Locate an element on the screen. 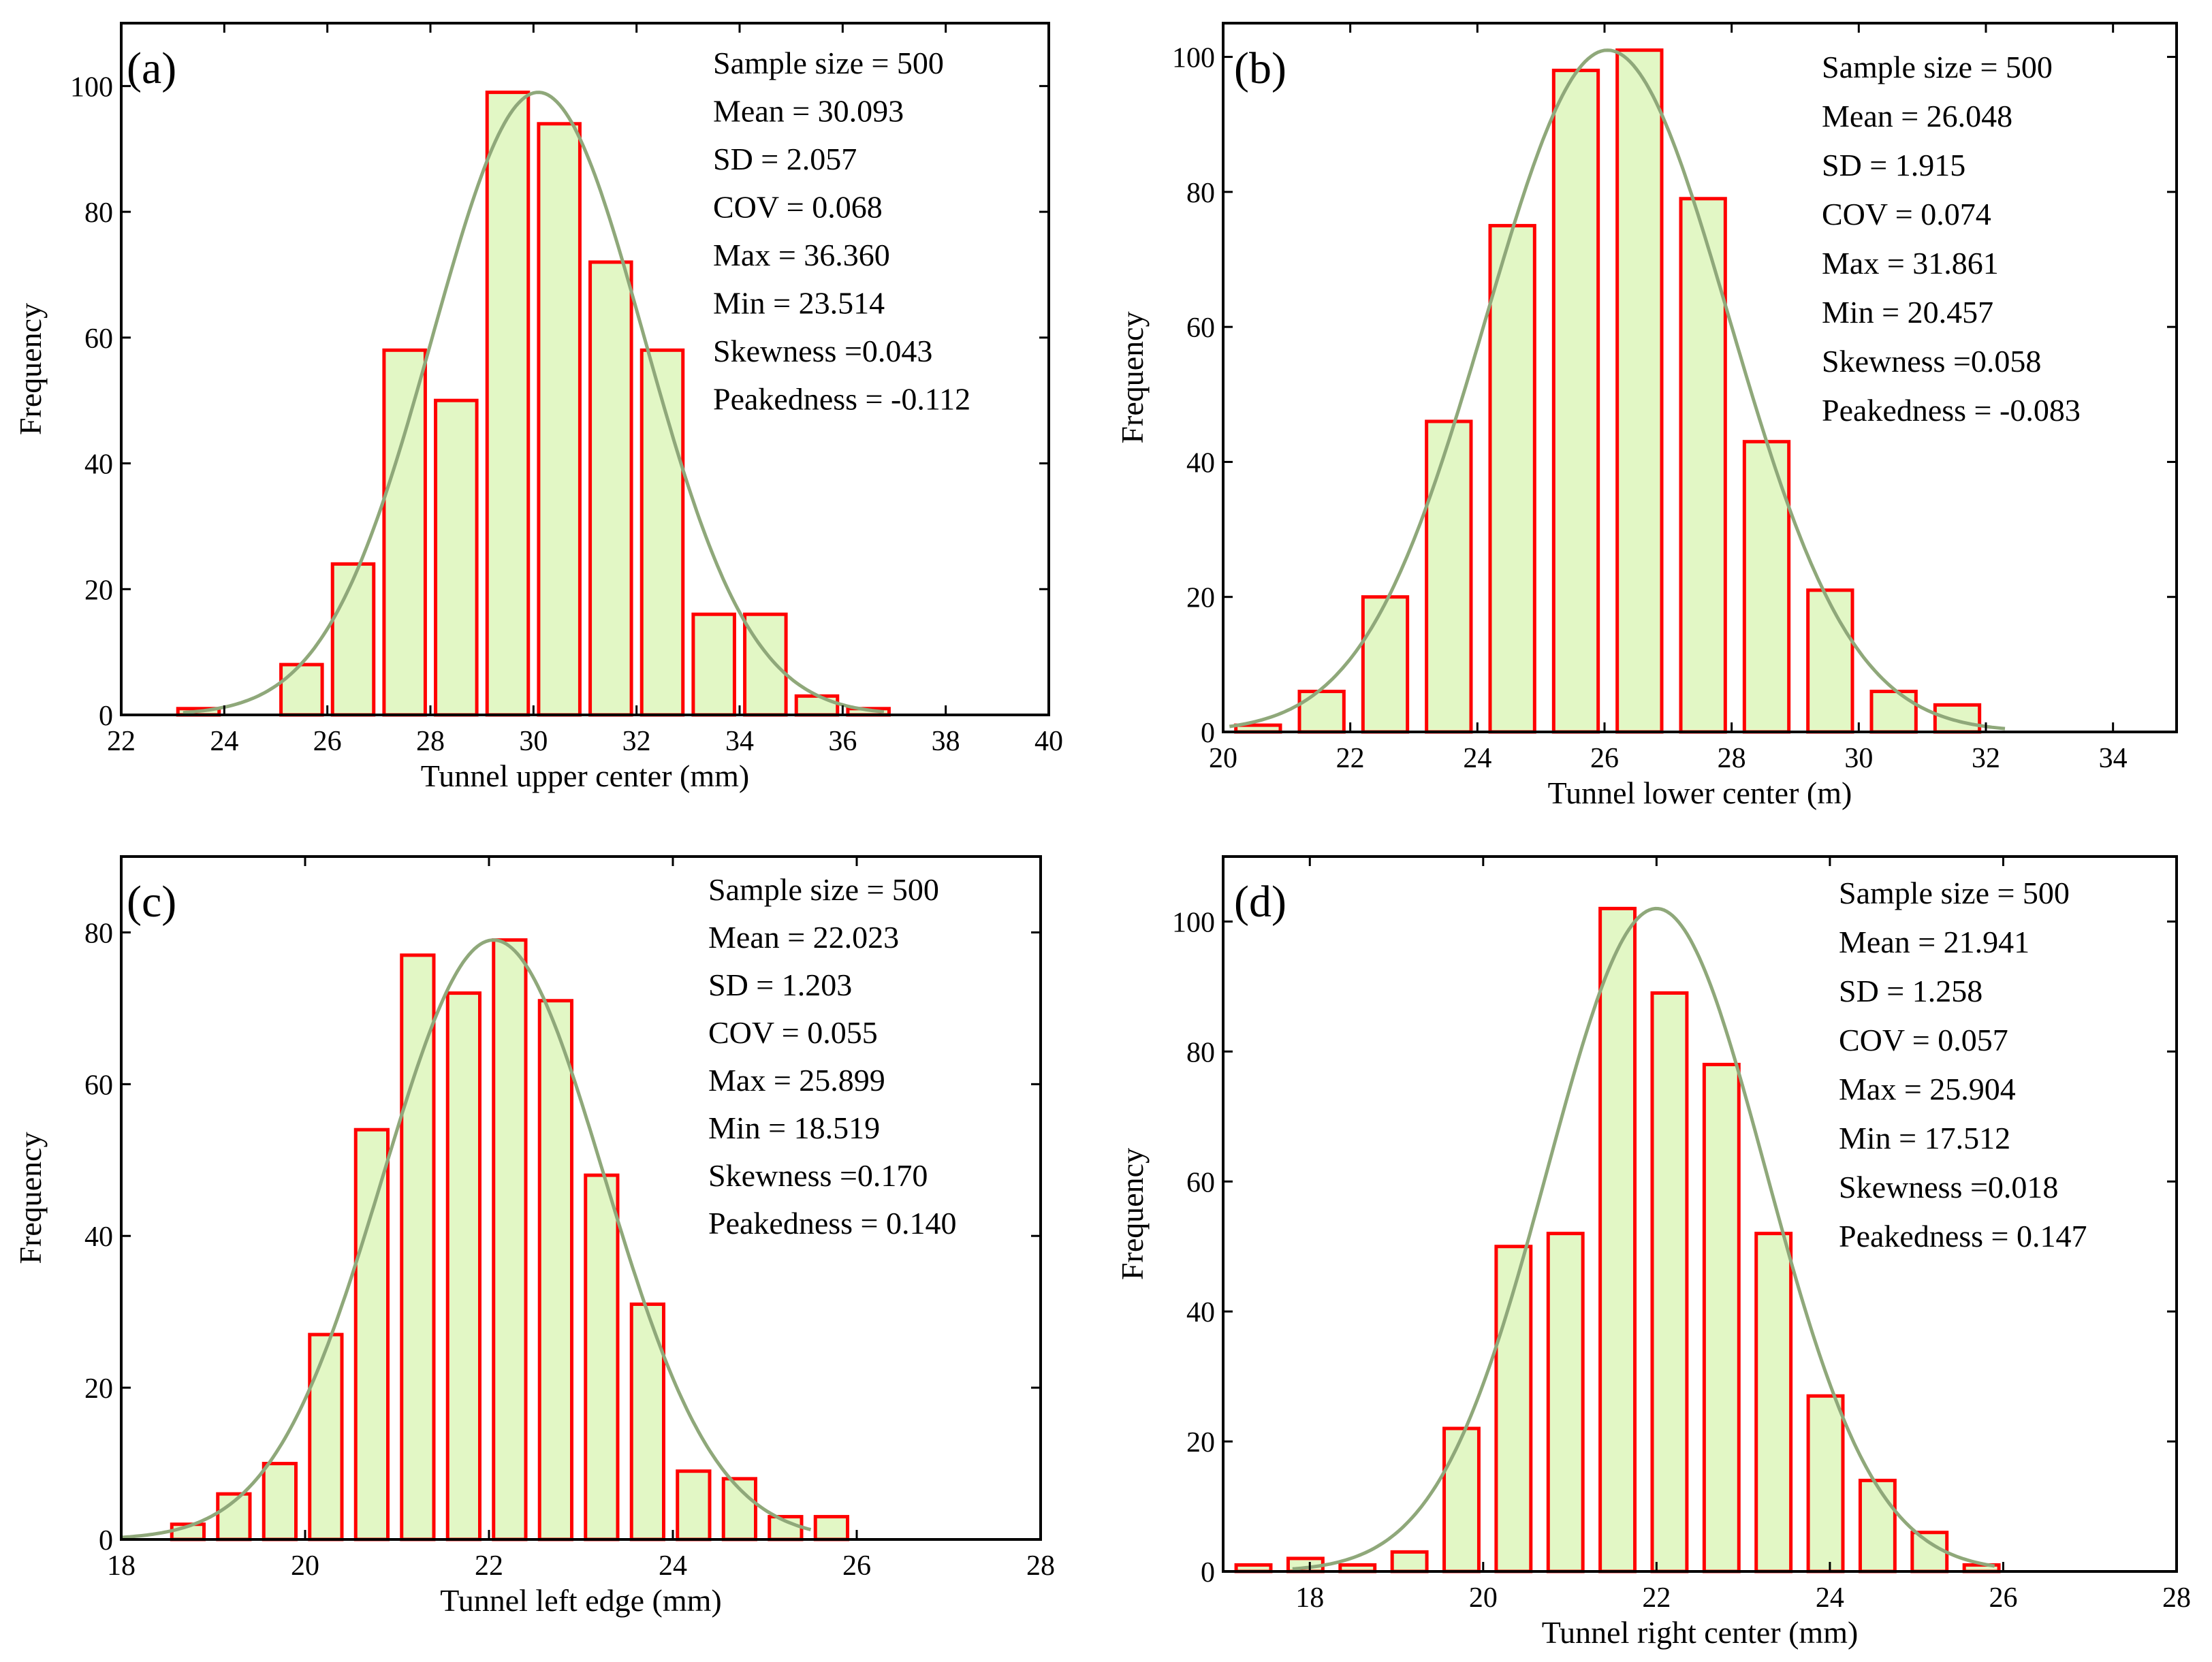 Image resolution: width=2212 pixels, height=1662 pixels. x-tick-label: 40 is located at coordinates (1048, 741).